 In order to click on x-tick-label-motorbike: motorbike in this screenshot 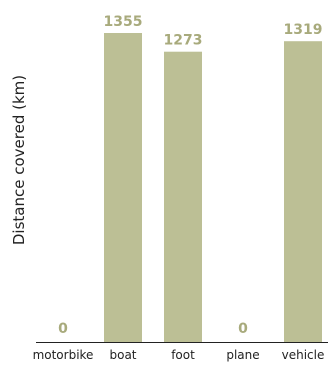, I will do `click(63, 355)`.